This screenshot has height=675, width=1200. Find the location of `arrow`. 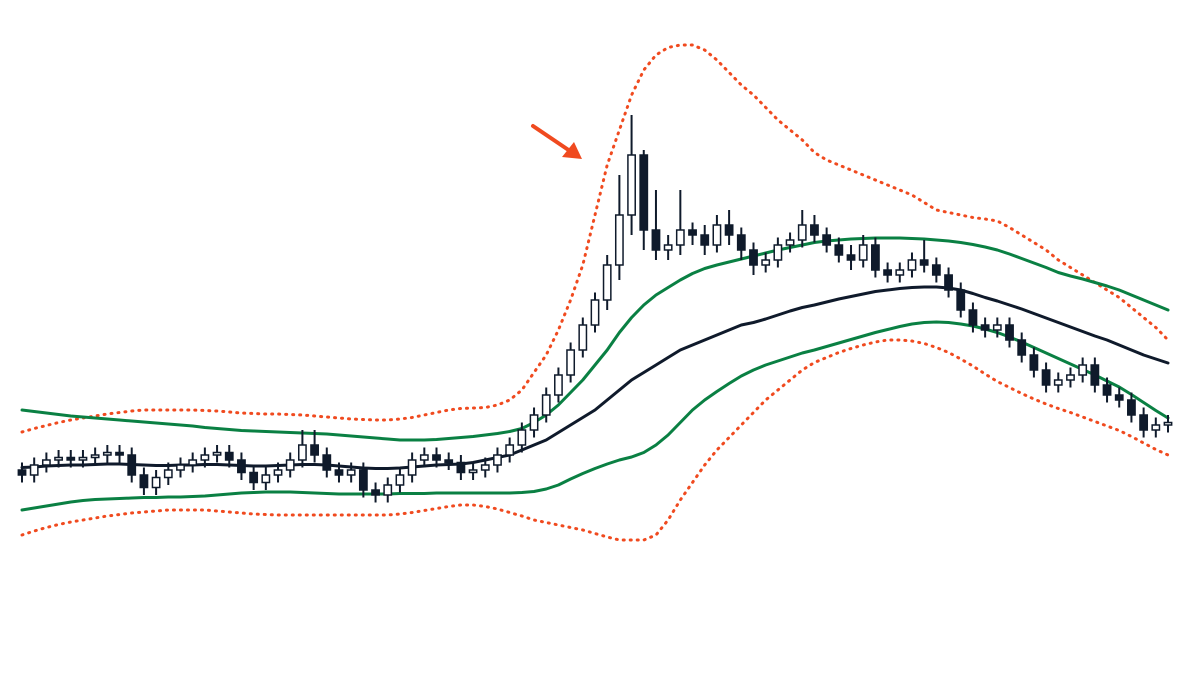

arrow is located at coordinates (556, 141).